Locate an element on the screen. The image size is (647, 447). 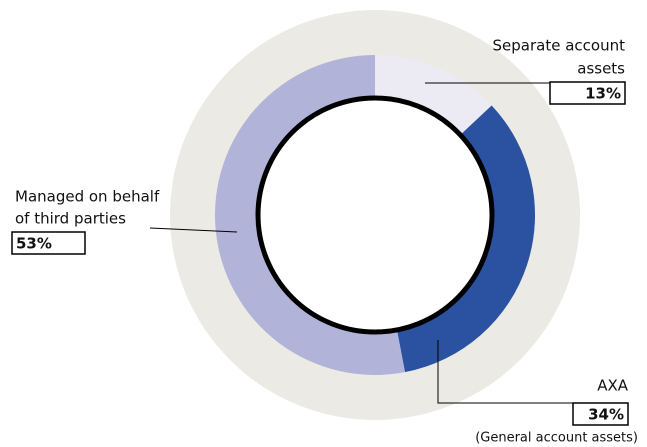
annotation: (General account assets) is located at coordinates (556, 438).